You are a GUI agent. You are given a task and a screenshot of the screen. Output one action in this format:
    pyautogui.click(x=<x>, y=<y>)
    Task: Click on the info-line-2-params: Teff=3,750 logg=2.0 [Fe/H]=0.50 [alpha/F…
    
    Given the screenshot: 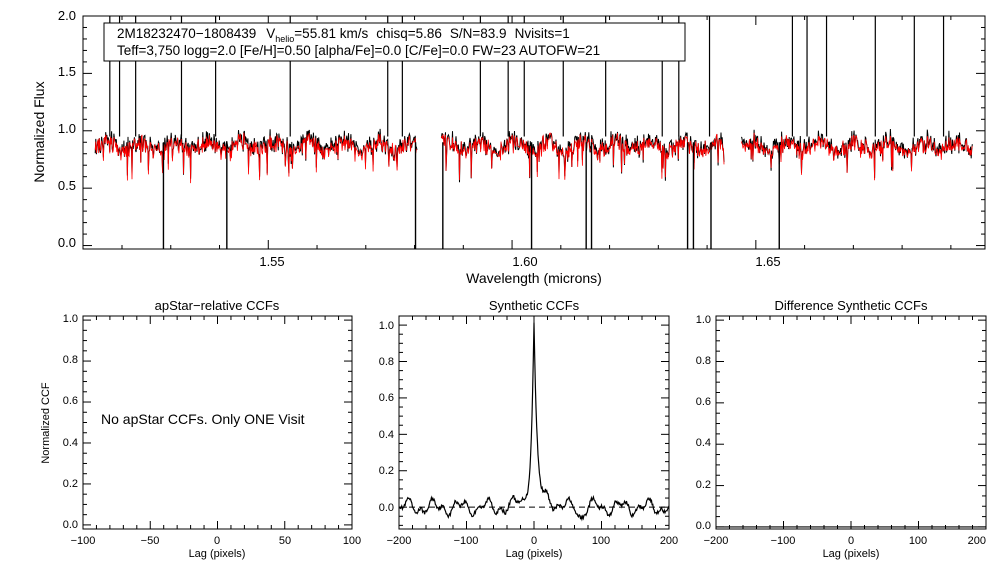 What is the action you would take?
    pyautogui.click(x=358, y=50)
    